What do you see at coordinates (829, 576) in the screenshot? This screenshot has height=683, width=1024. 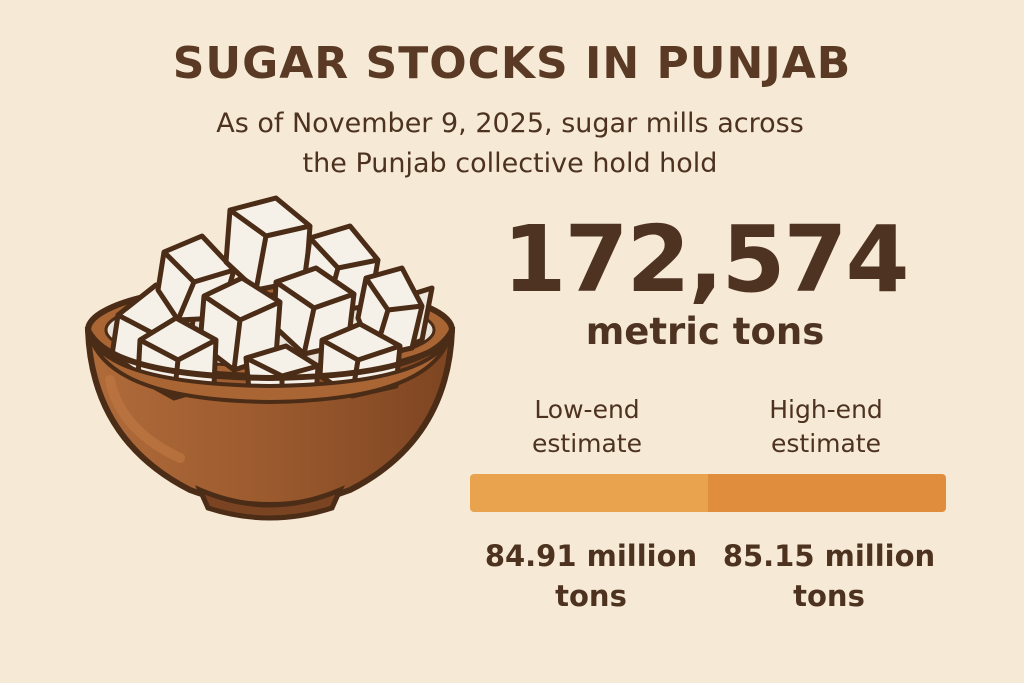 I see `high-estimate-value: 85.15 million tons` at bounding box center [829, 576].